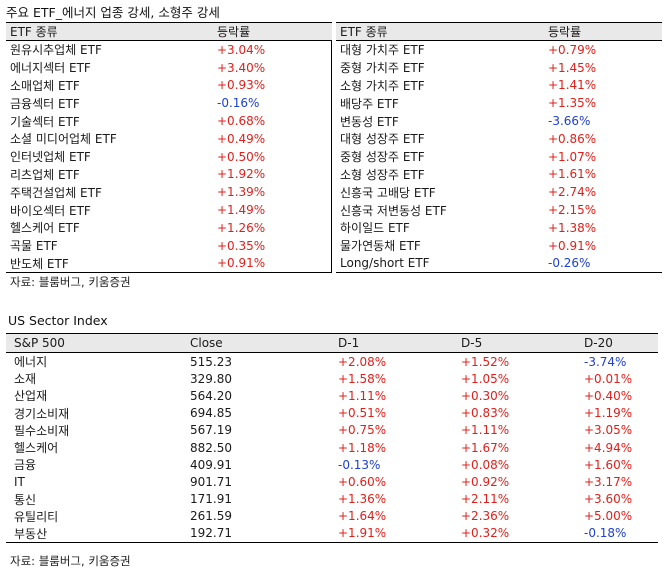 This screenshot has width=670, height=574. What do you see at coordinates (56, 50) in the screenshot?
I see `etf-name: 원유시추업체 ETF` at bounding box center [56, 50].